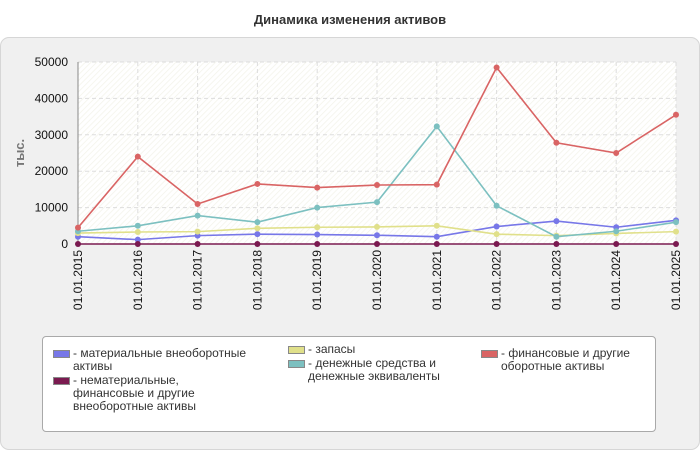 The width and height of the screenshot is (700, 450). Describe the element at coordinates (52, 171) in the screenshot. I see `y-tick-label: 20000` at that location.